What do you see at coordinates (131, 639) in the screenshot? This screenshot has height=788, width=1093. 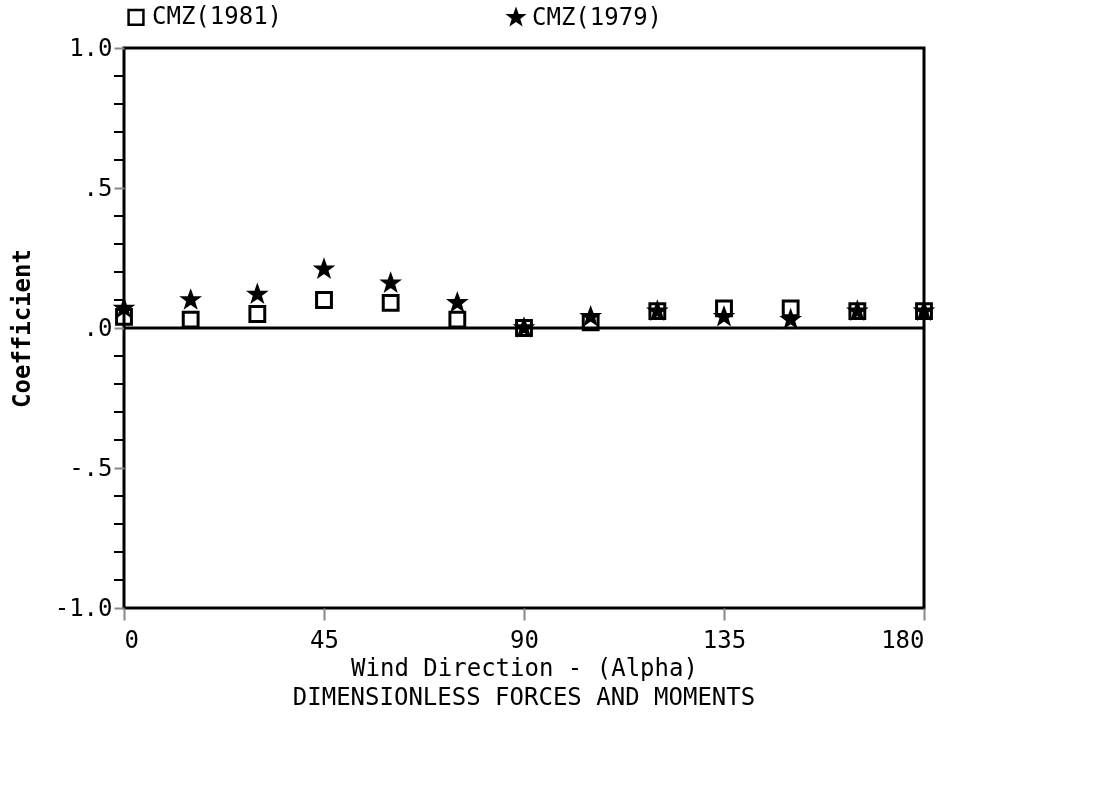 I see `x-tick-label: 0` at bounding box center [131, 639].